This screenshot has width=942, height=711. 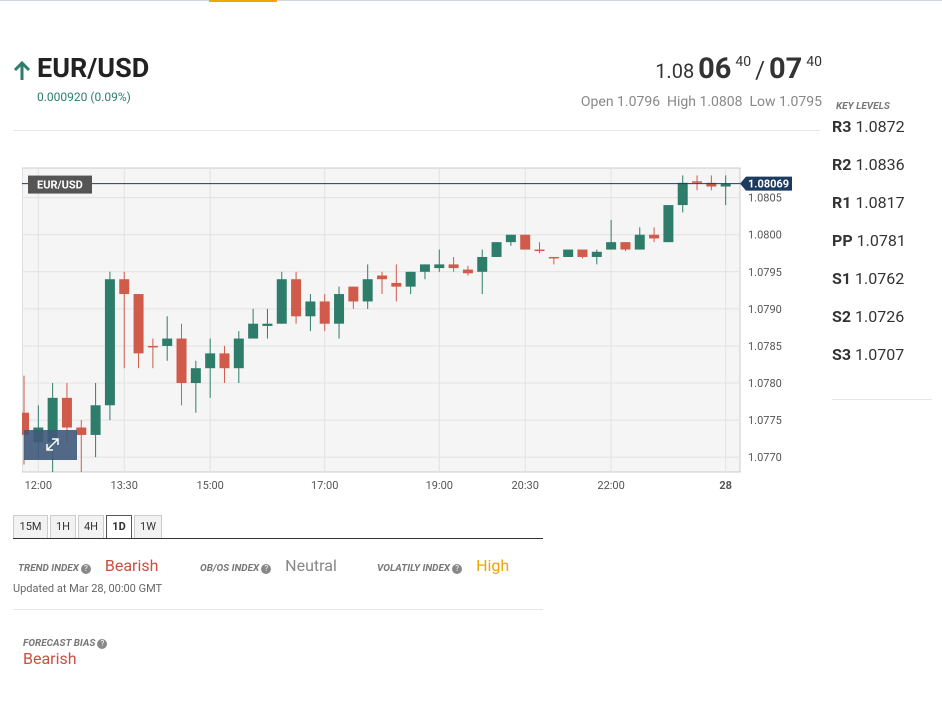 What do you see at coordinates (22, 70) in the screenshot?
I see `up-arrow` at bounding box center [22, 70].